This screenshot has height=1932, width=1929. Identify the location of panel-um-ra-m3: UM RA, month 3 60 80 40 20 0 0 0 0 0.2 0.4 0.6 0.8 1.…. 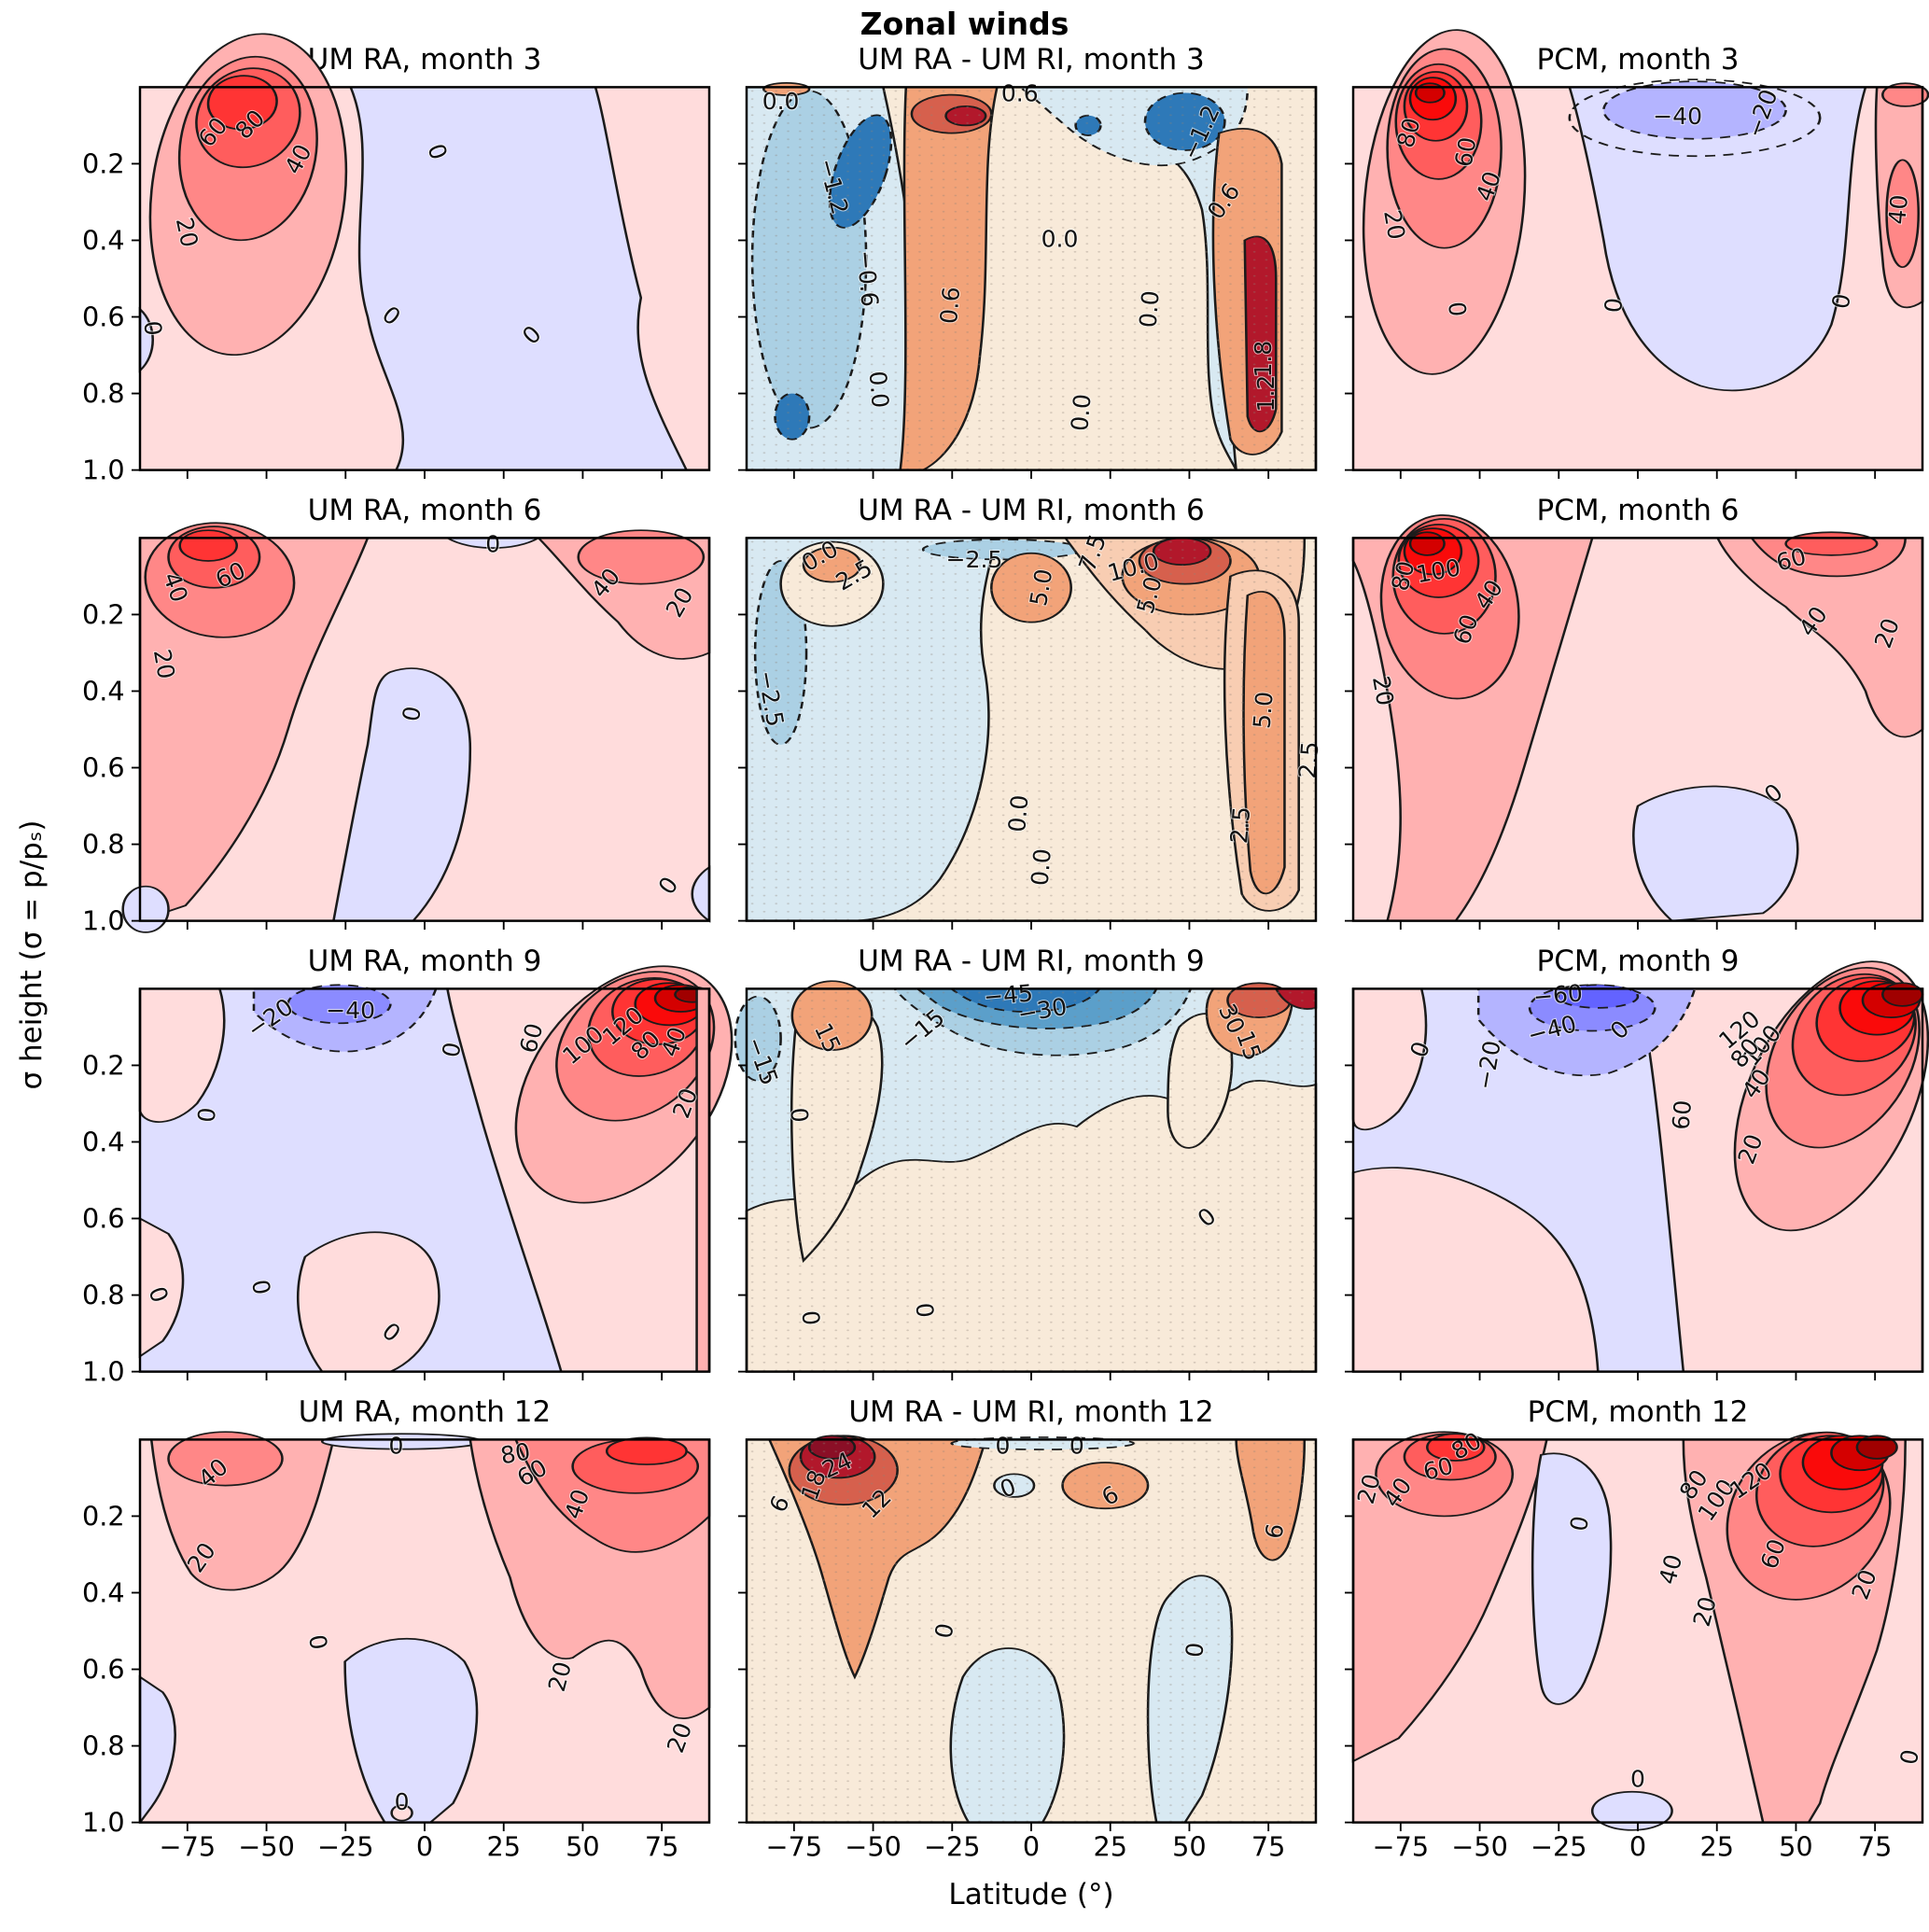
(397, 259).